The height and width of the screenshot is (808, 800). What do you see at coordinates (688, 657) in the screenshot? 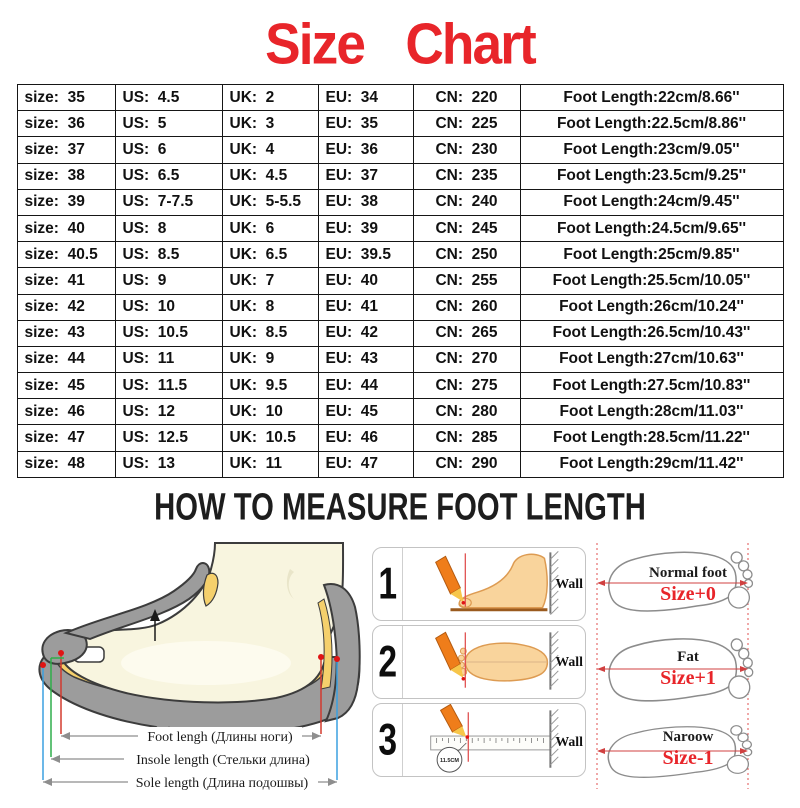
I see `foot-type-name: Fat` at bounding box center [688, 657].